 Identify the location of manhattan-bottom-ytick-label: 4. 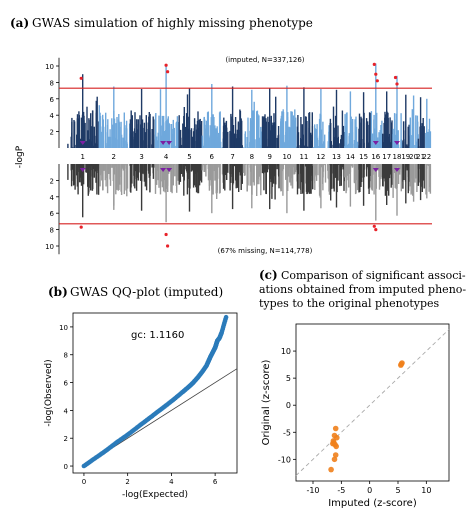
(52, 198).